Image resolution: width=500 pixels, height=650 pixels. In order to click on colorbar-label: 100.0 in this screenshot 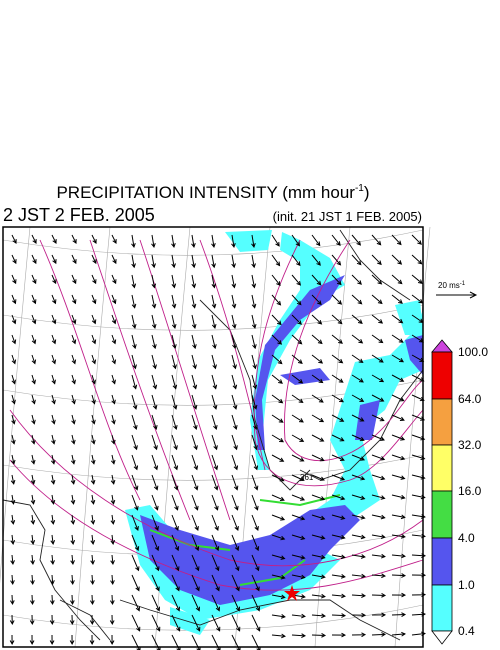, I will do `click(473, 352)`.